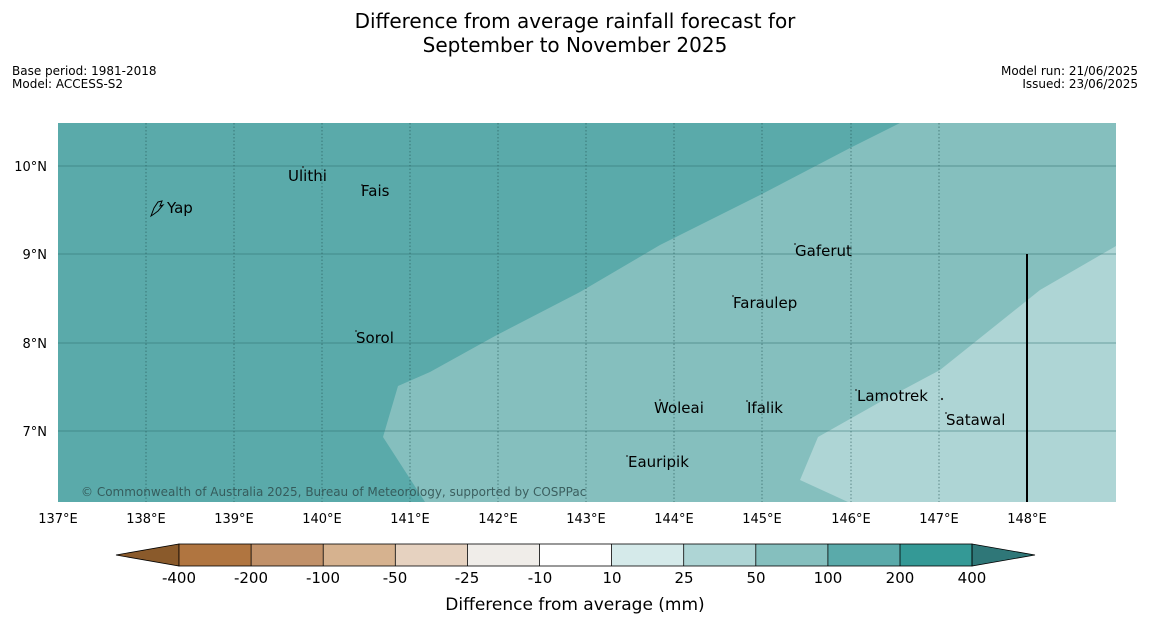  I want to click on colorbar-tick: 100, so click(828, 578).